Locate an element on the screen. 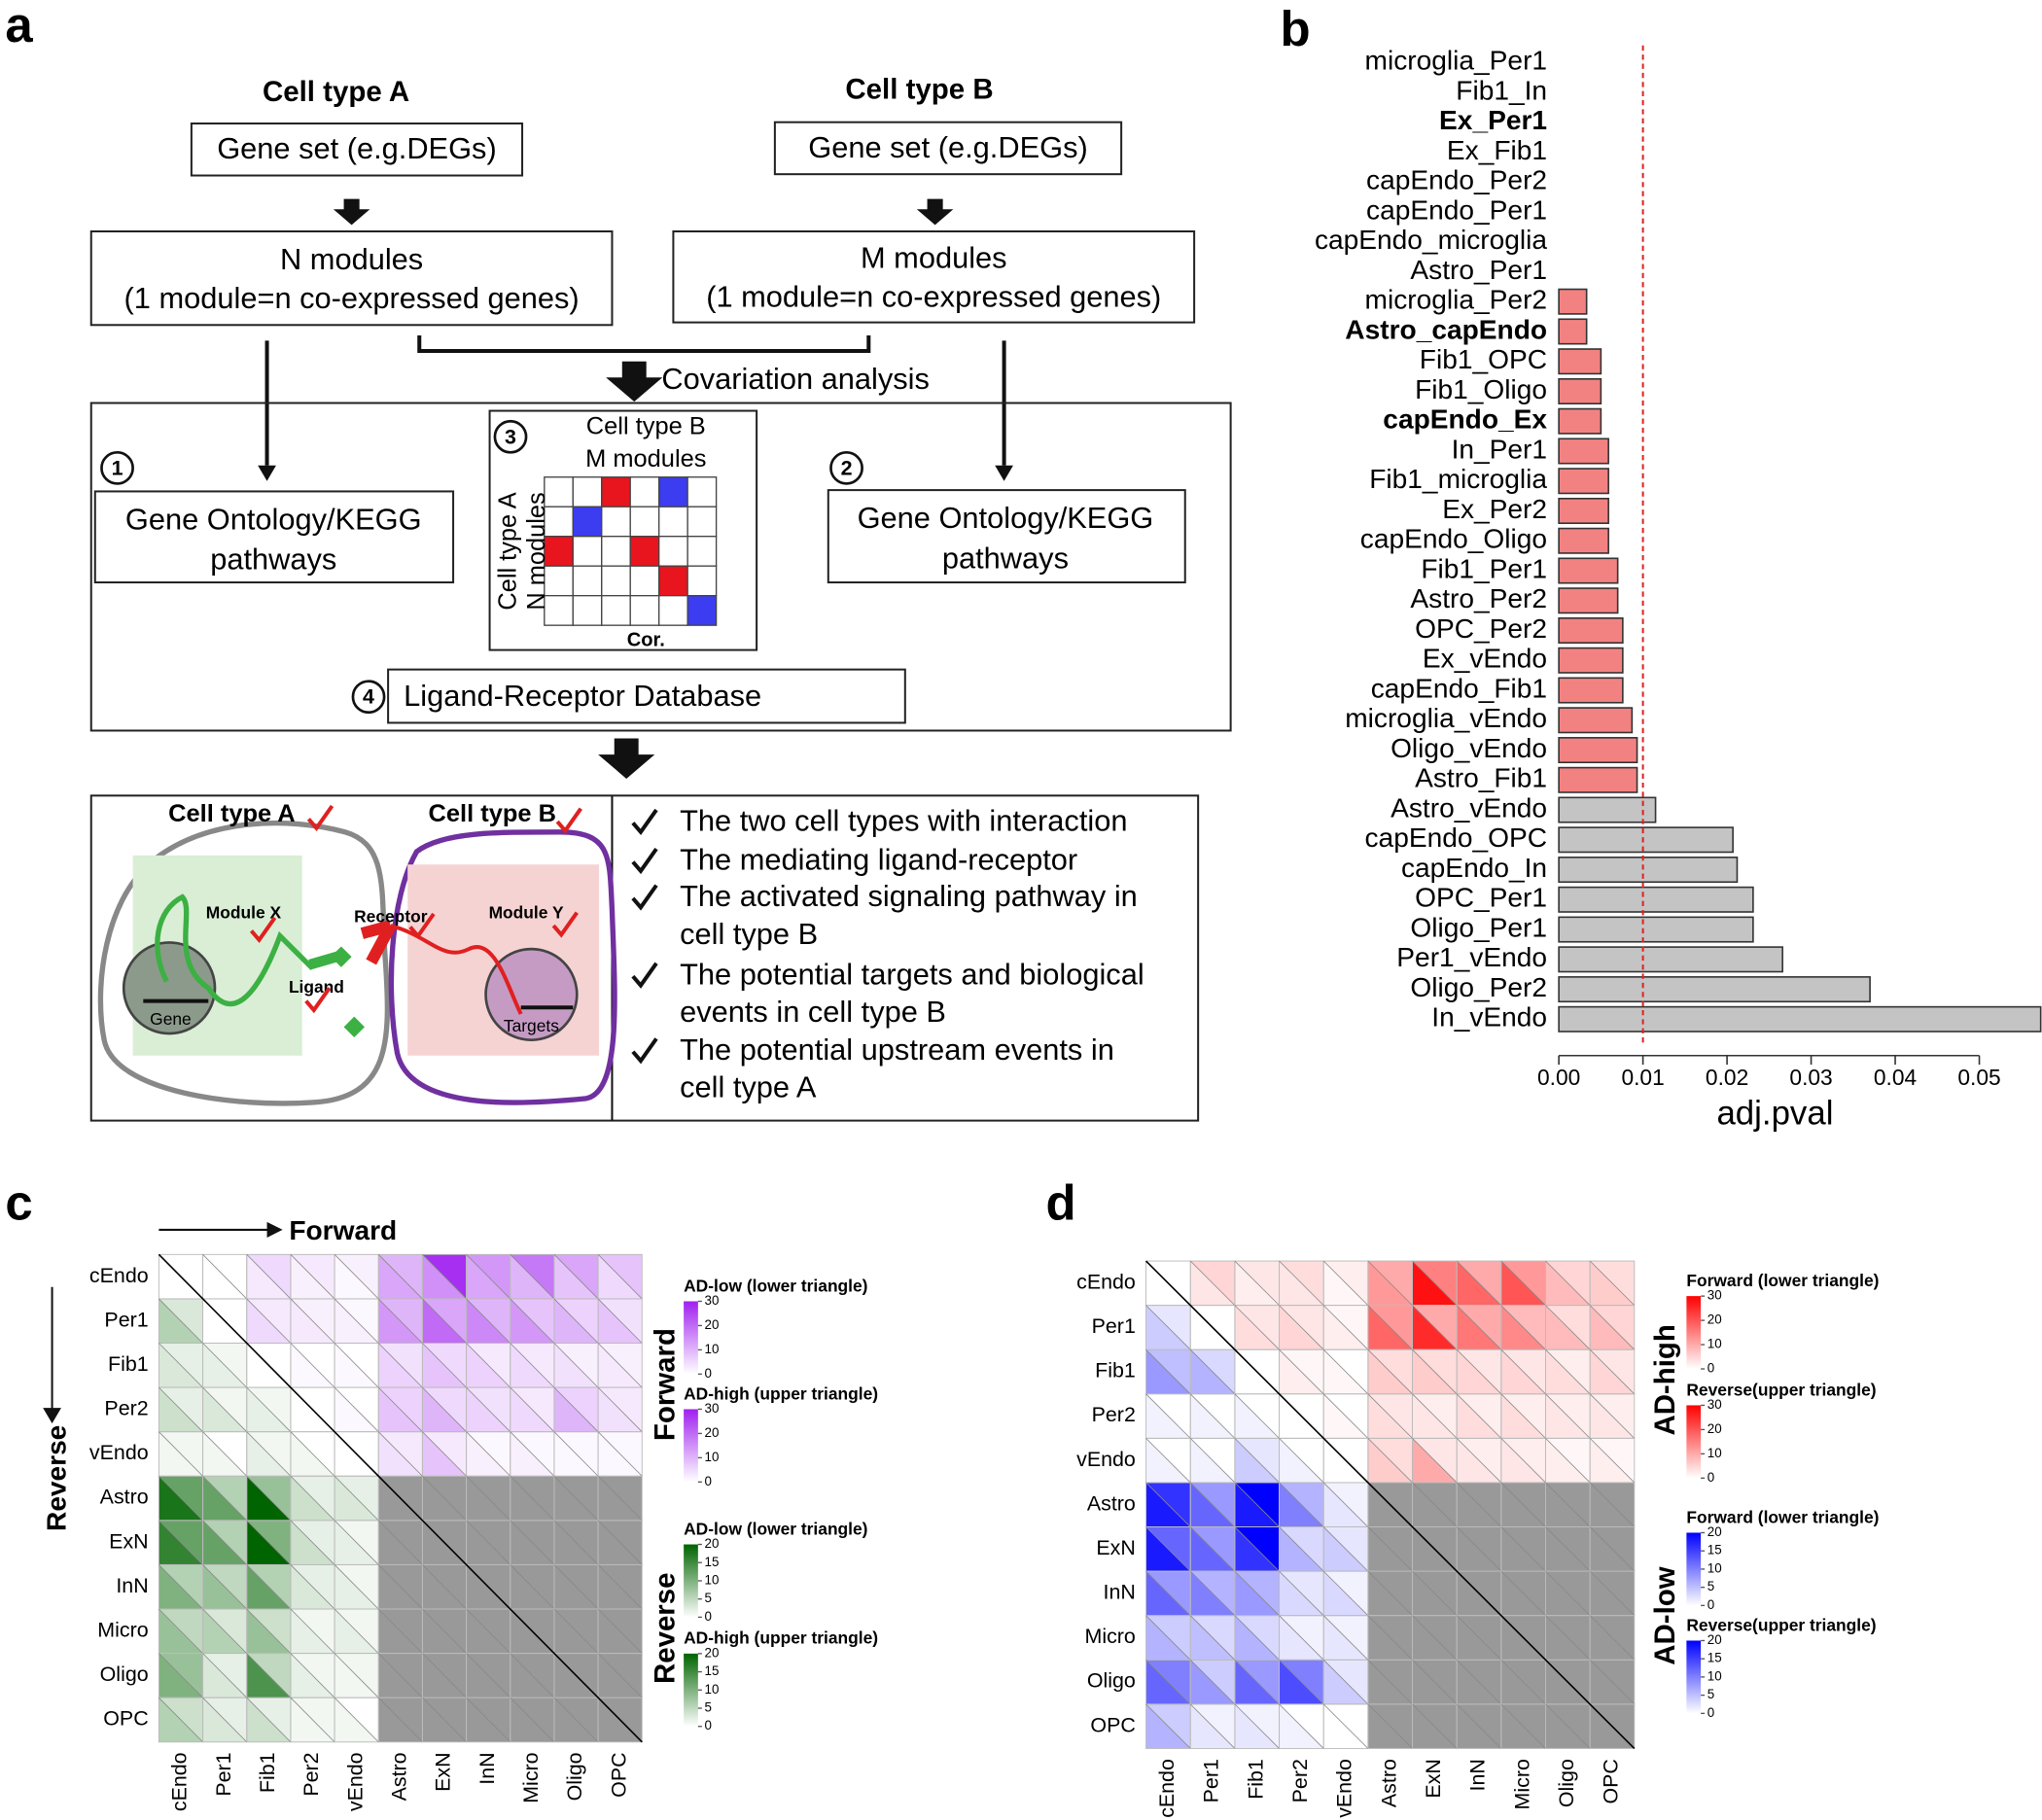 The width and height of the screenshot is (2042, 1820). column-label: InN is located at coordinates (487, 1768).